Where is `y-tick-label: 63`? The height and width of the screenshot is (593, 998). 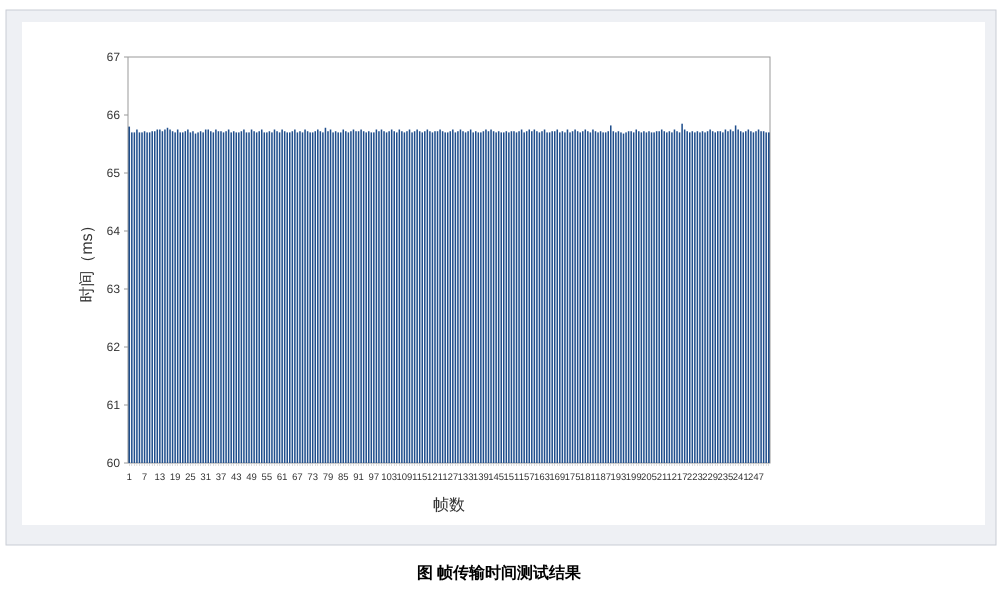 y-tick-label: 63 is located at coordinates (113, 289).